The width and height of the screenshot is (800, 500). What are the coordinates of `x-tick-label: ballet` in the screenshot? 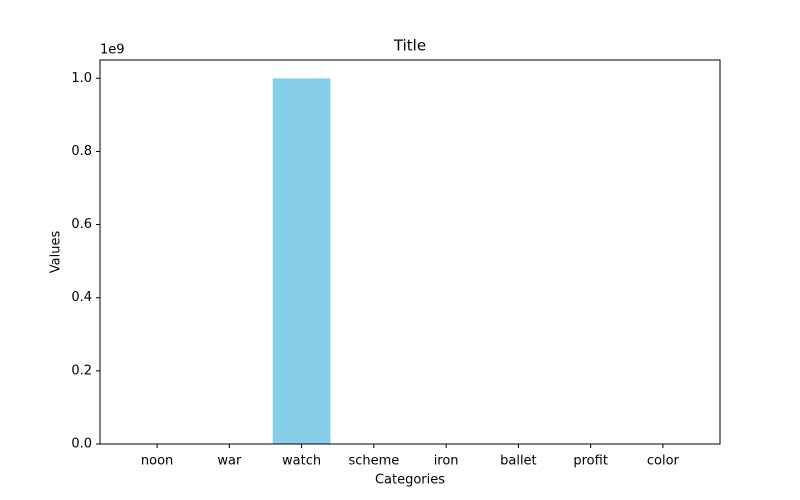 It's located at (518, 461).